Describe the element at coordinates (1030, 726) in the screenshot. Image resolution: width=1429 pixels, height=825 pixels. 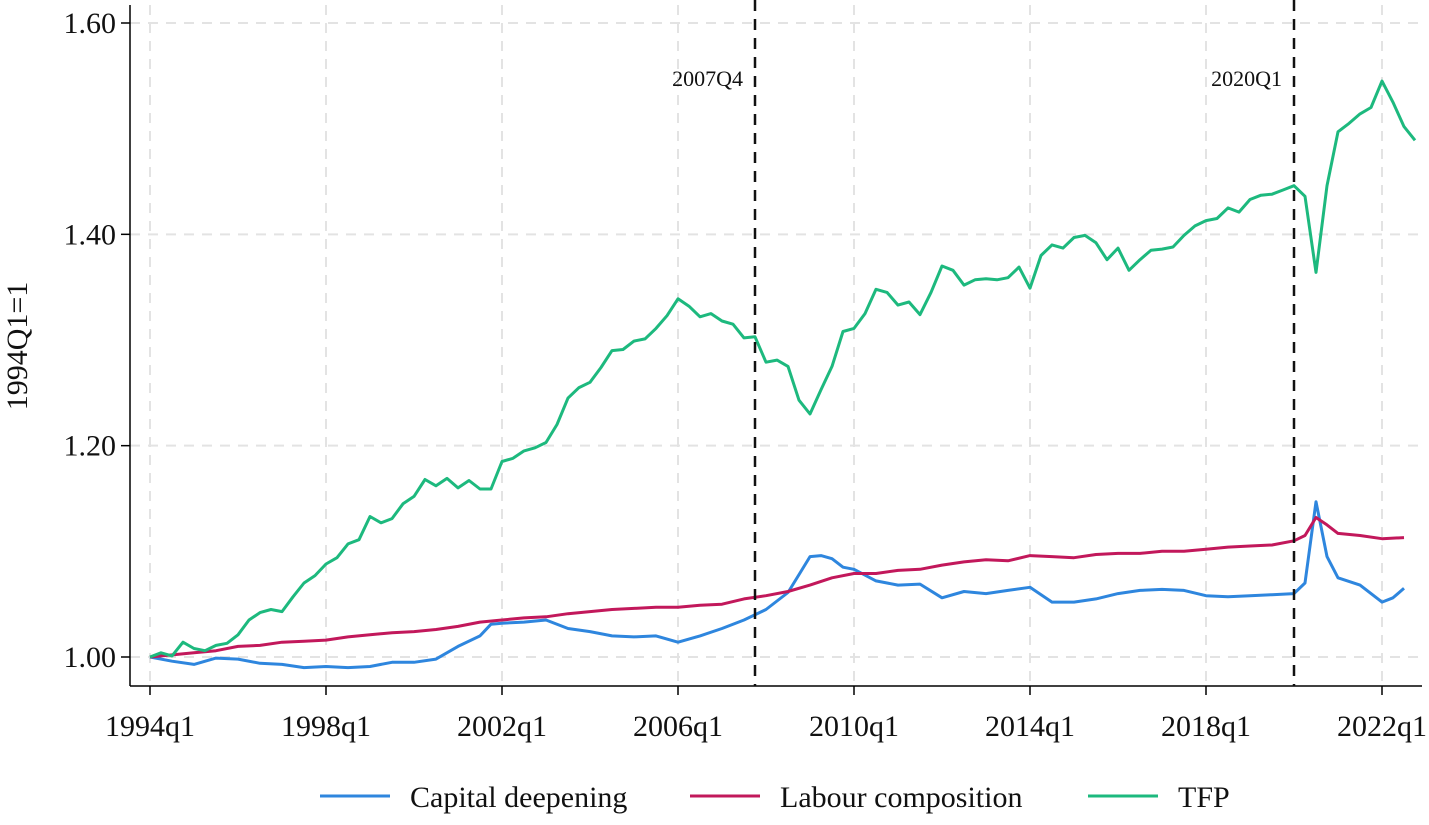
I see `x-tick-label: 2014q1` at that location.